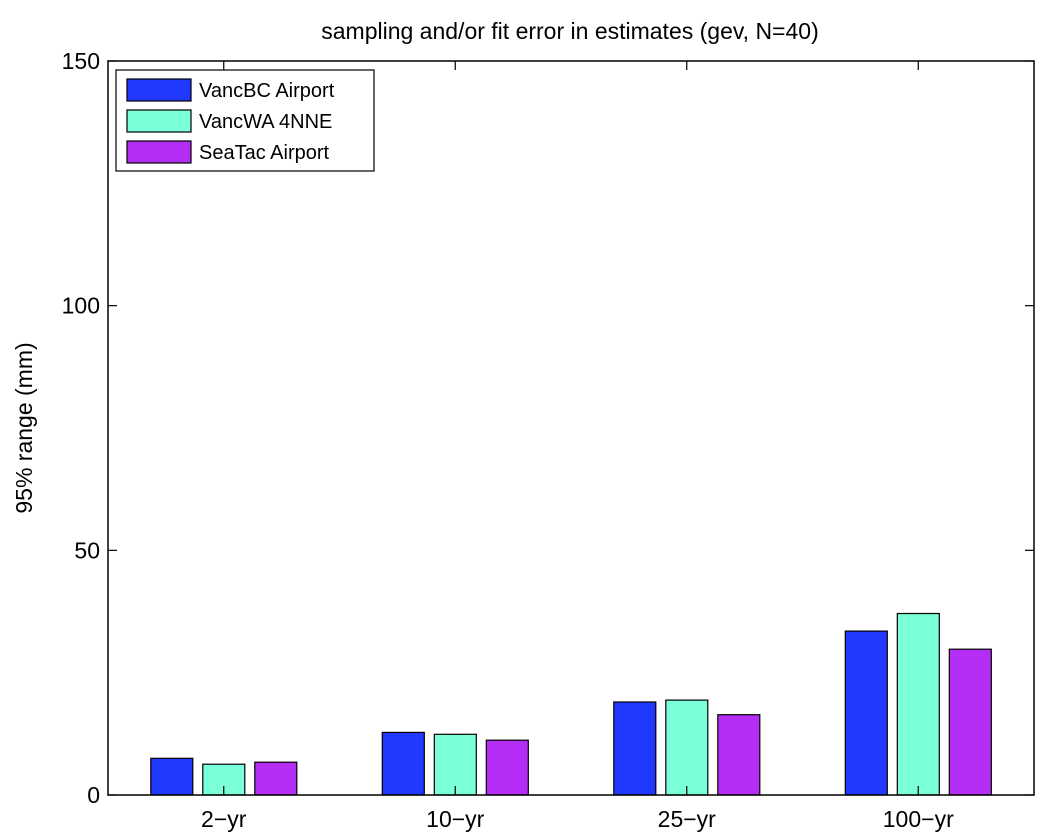  I want to click on legend-label: SeaTac Airport, so click(264, 153).